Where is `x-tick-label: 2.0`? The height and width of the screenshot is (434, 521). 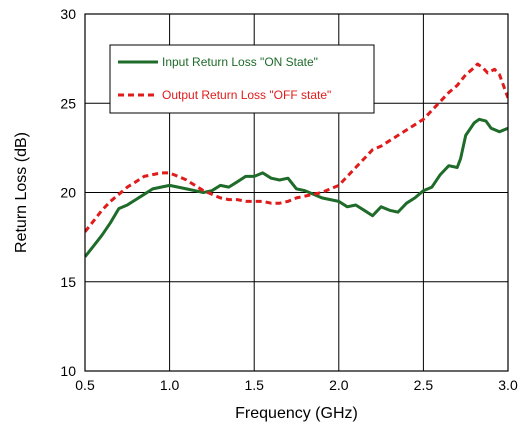 x-tick-label: 2.0 is located at coordinates (339, 385).